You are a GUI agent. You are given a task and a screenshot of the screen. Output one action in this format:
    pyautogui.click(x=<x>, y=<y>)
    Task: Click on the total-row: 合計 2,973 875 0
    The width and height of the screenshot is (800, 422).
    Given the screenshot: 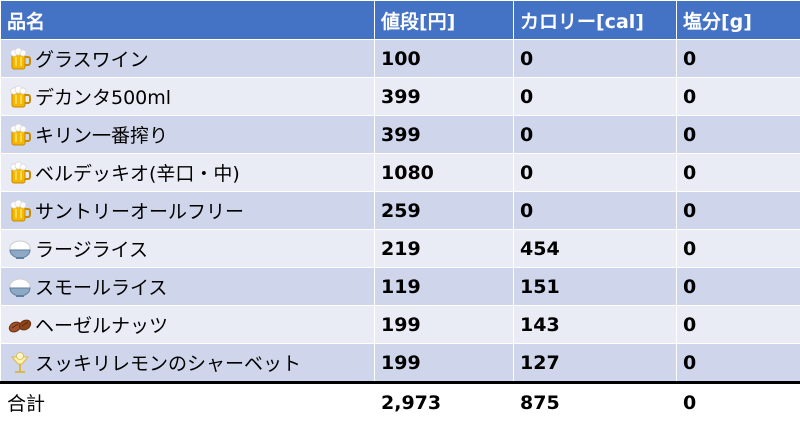 What is the action you would take?
    pyautogui.click(x=400, y=402)
    